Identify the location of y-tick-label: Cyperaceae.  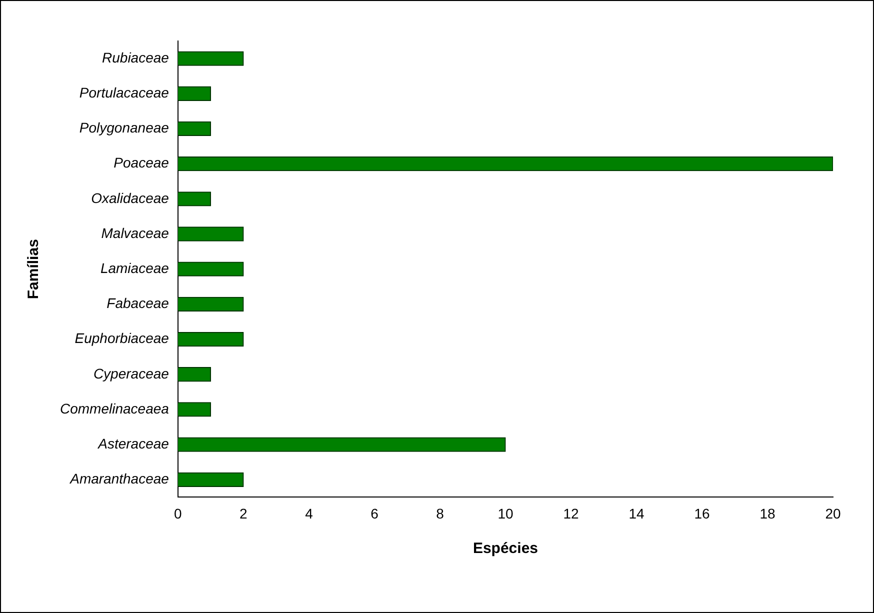
(131, 373).